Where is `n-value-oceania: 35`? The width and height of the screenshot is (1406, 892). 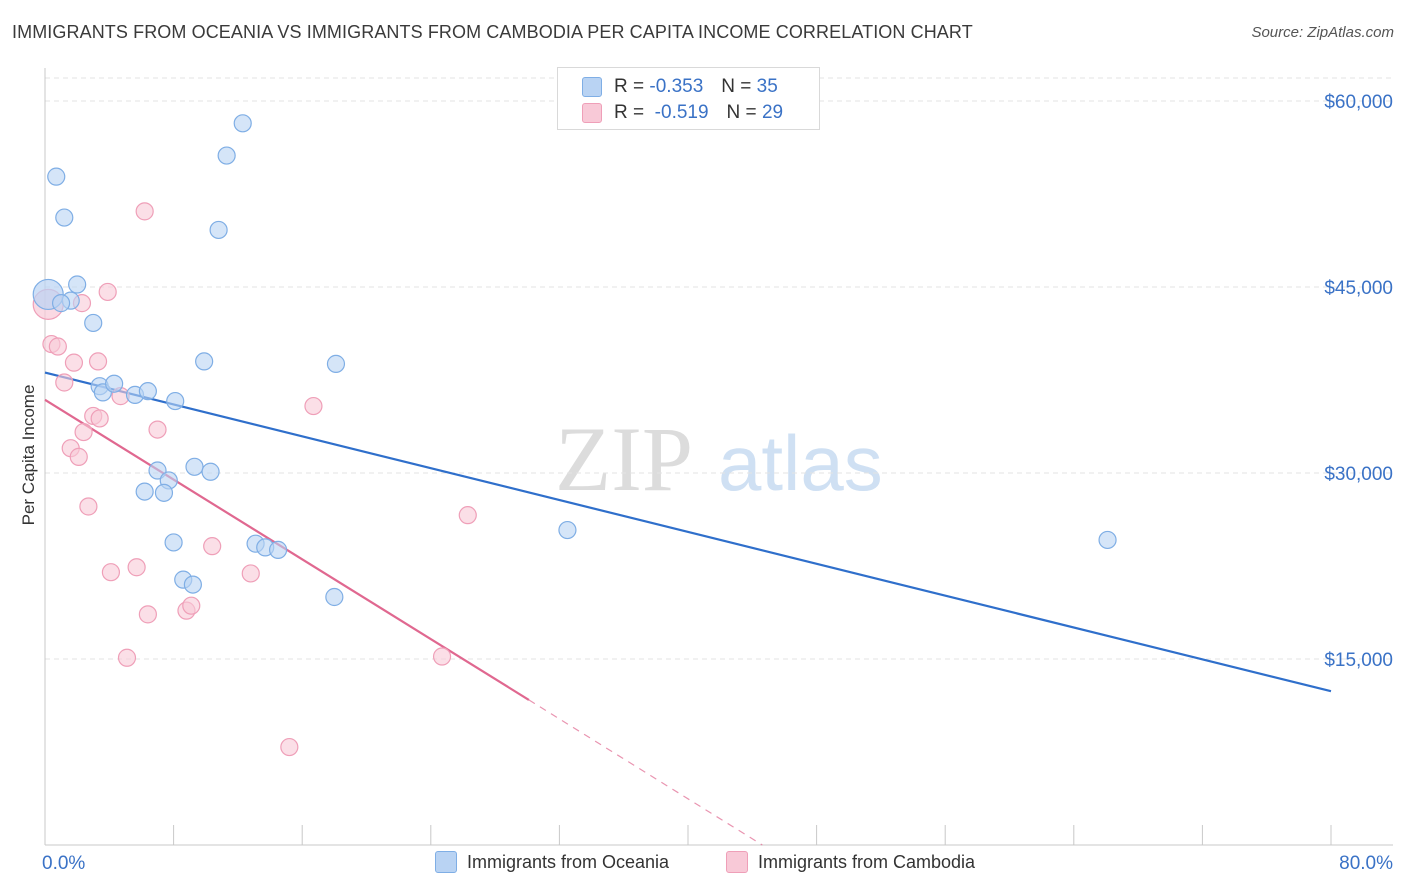 n-value-oceania: 35 is located at coordinates (767, 86).